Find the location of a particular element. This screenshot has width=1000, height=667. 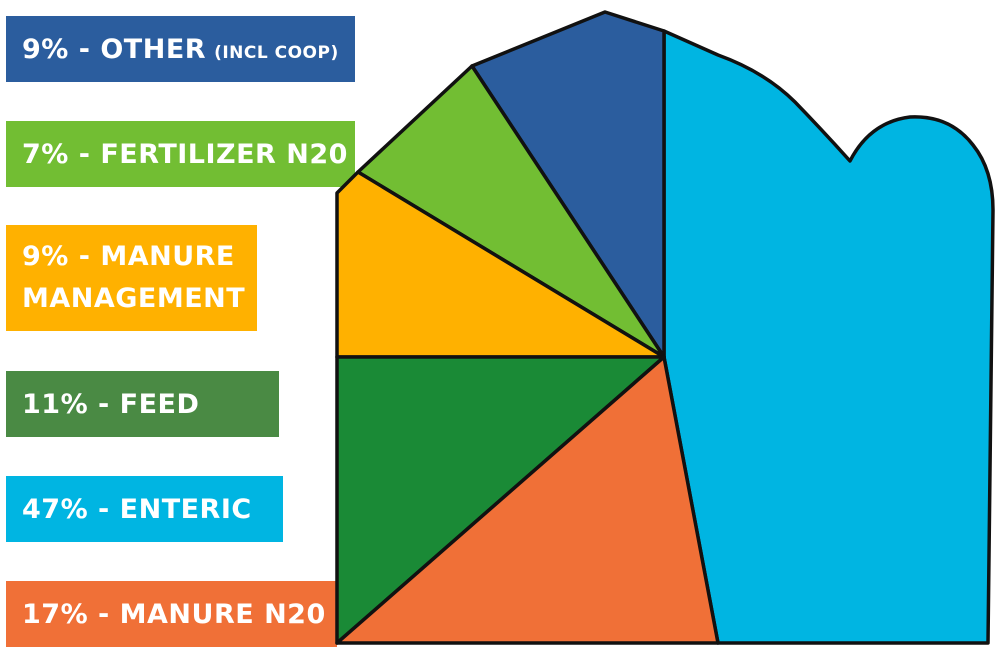

legend-fertilizer-text: 7% - FERTILIZER N20 is located at coordinates (185, 154).